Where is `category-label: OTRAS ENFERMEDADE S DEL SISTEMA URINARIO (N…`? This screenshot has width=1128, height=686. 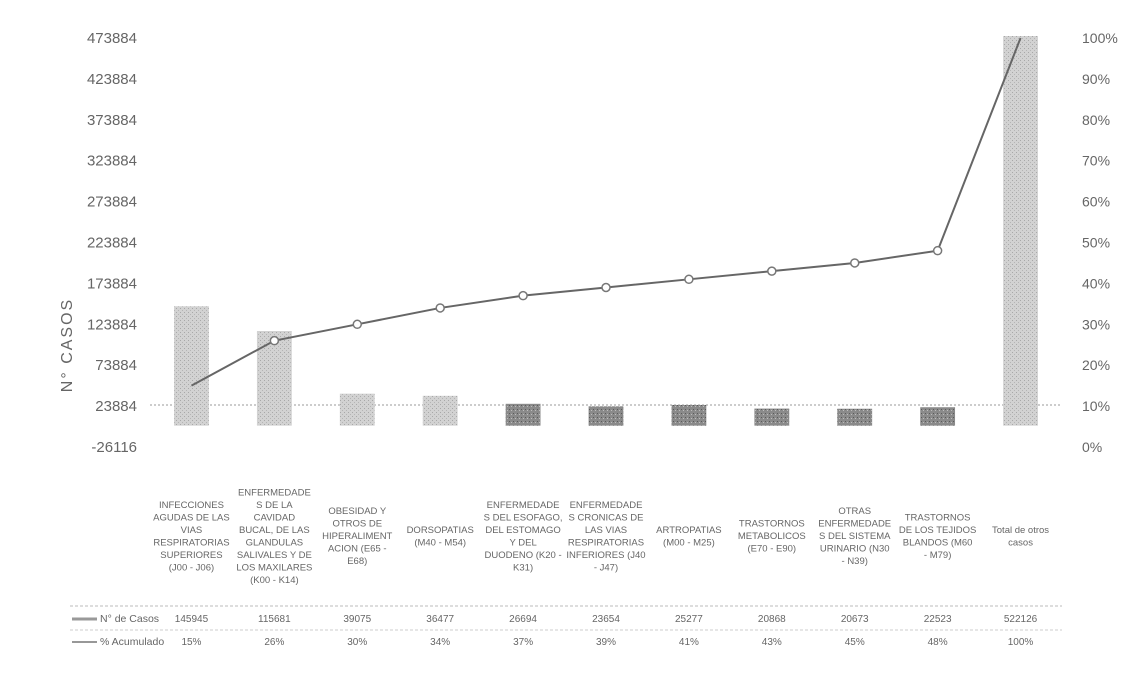 category-label: OTRAS ENFERMEDADE S DEL SISTEMA URINARIO (N… is located at coordinates (854, 536).